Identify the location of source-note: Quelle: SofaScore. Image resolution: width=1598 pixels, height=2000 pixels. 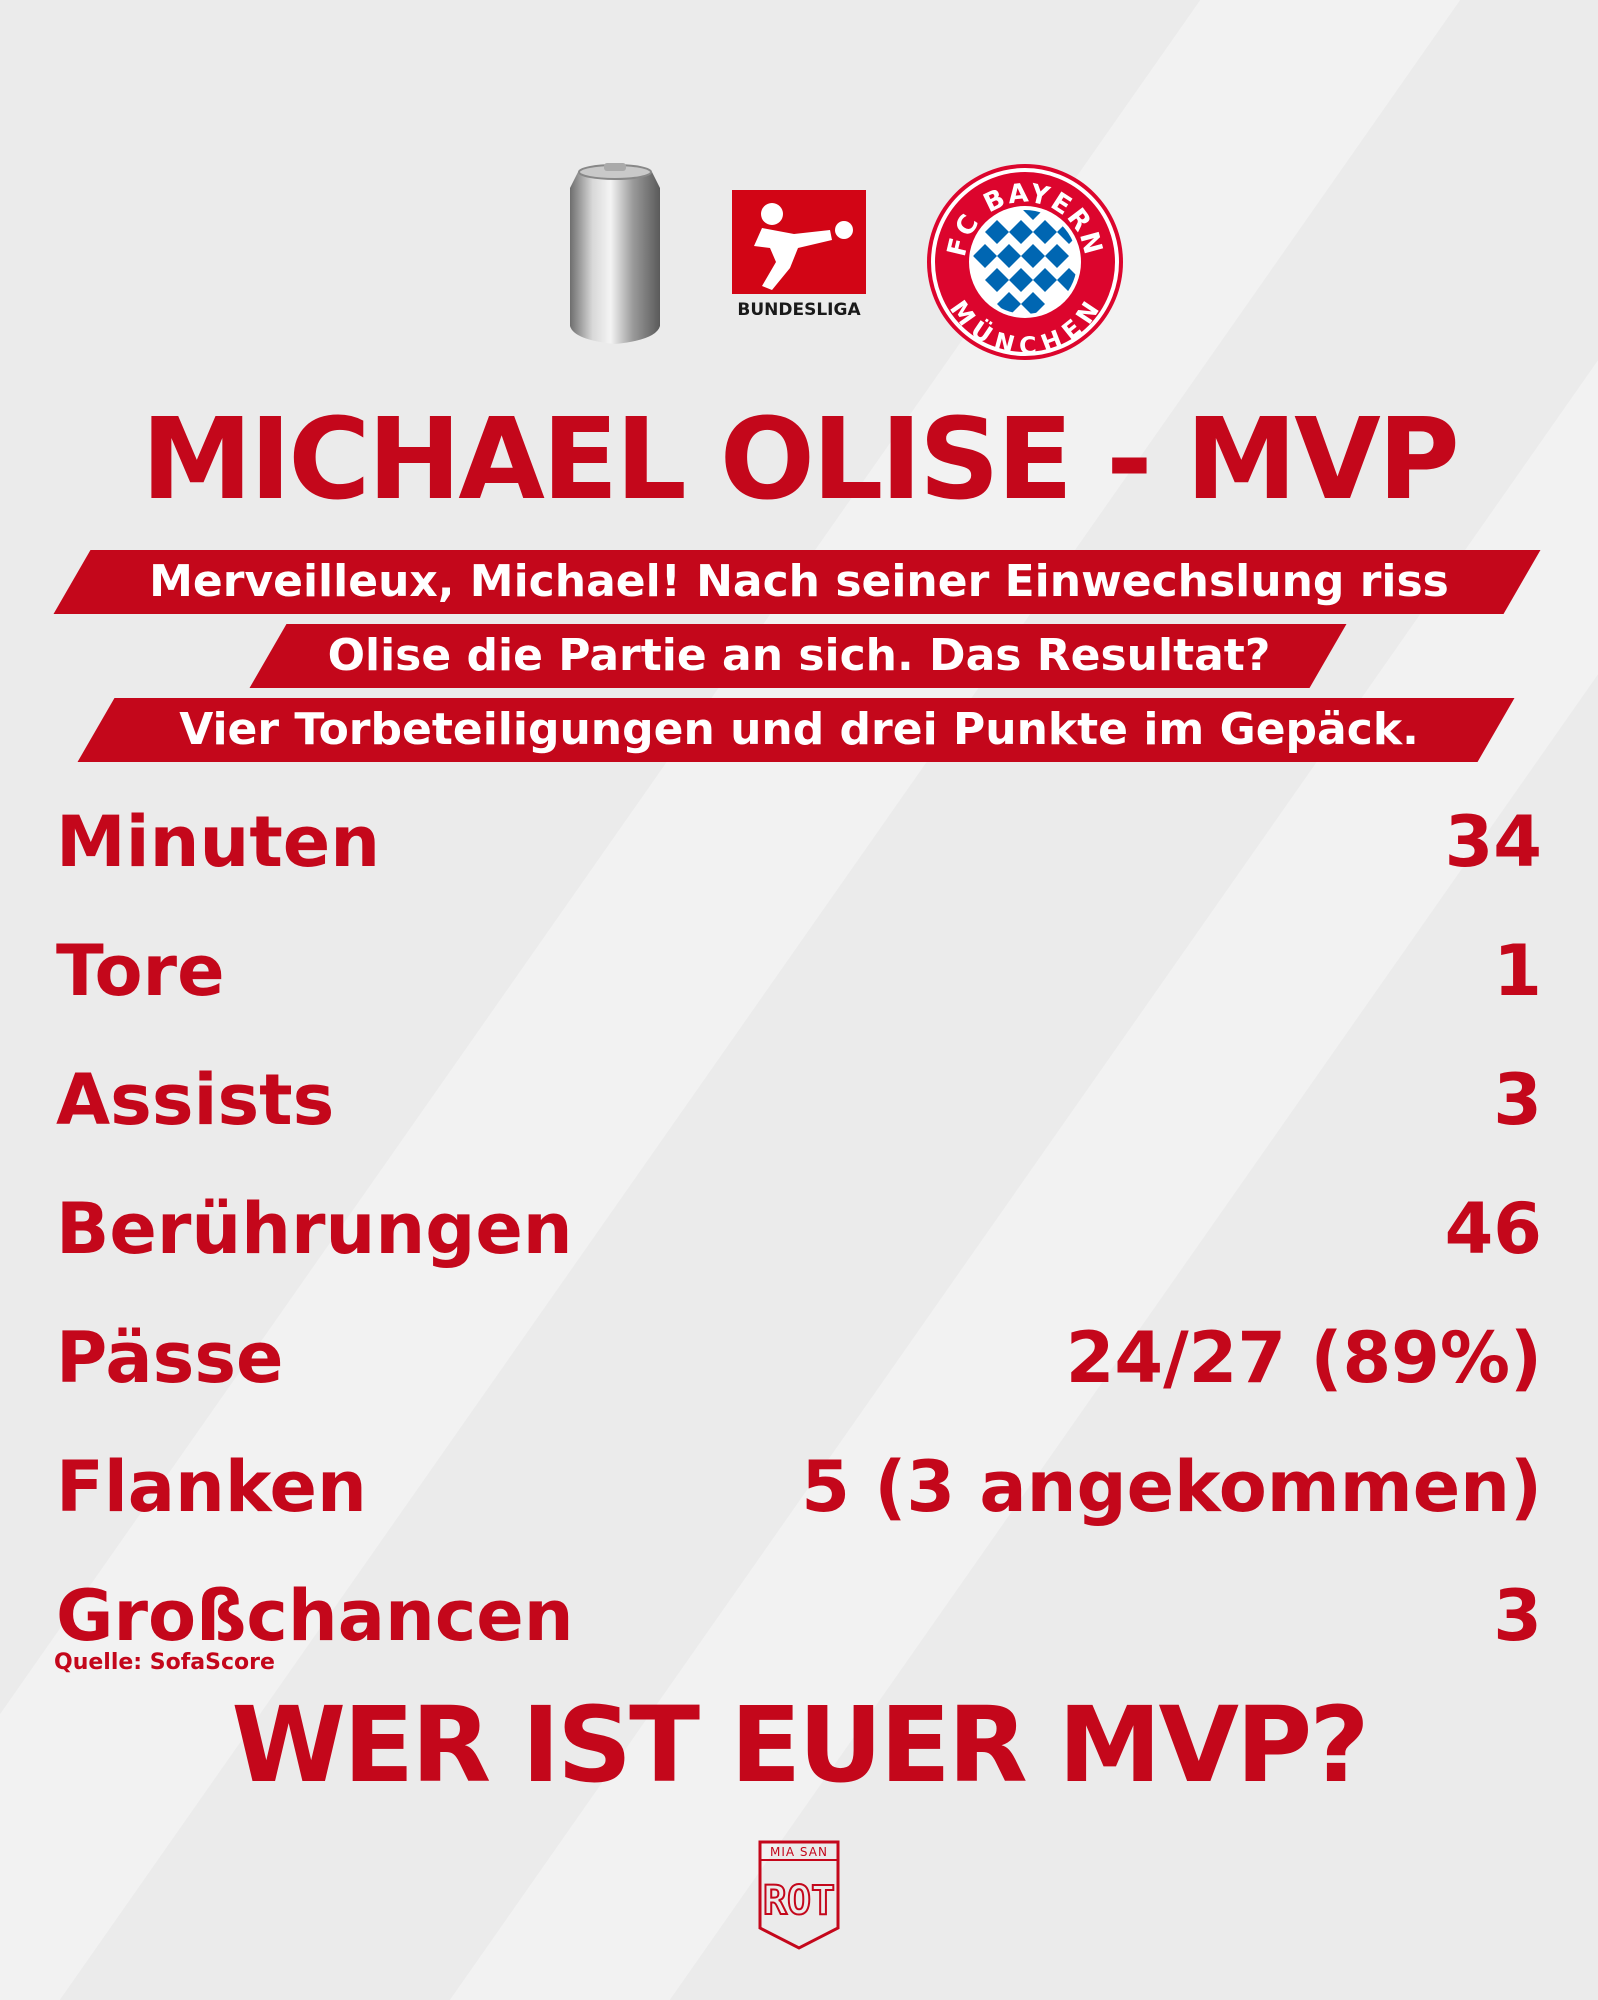
(164, 1662).